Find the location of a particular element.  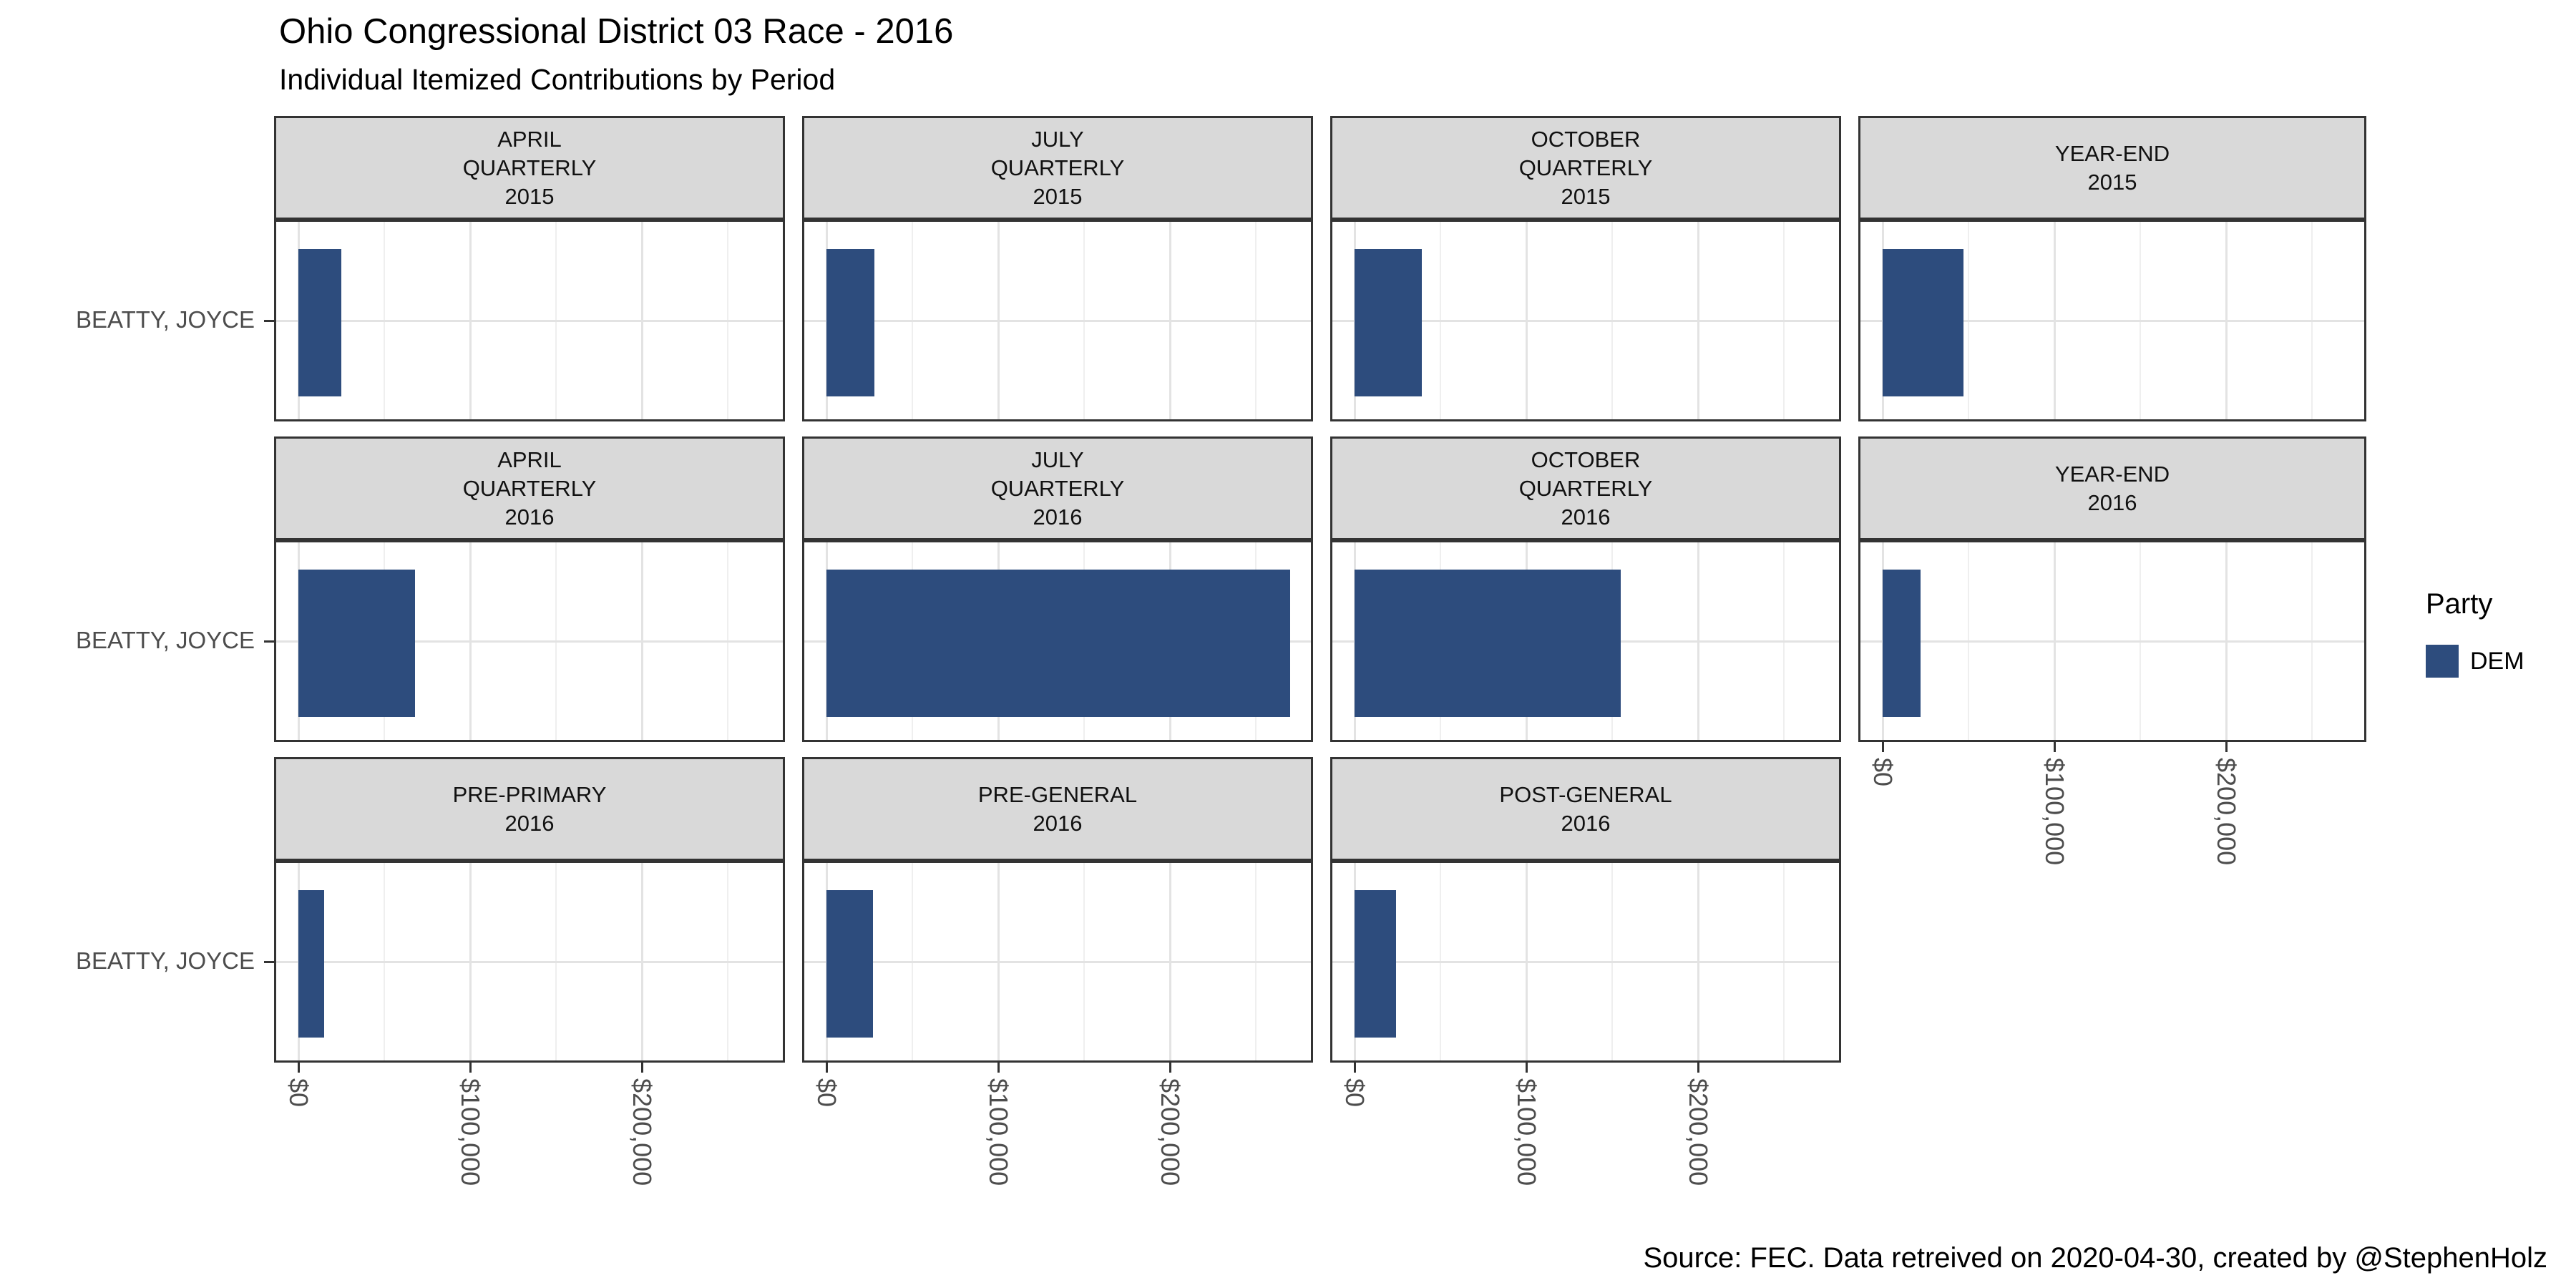

legend-title: Party is located at coordinates (2459, 604).